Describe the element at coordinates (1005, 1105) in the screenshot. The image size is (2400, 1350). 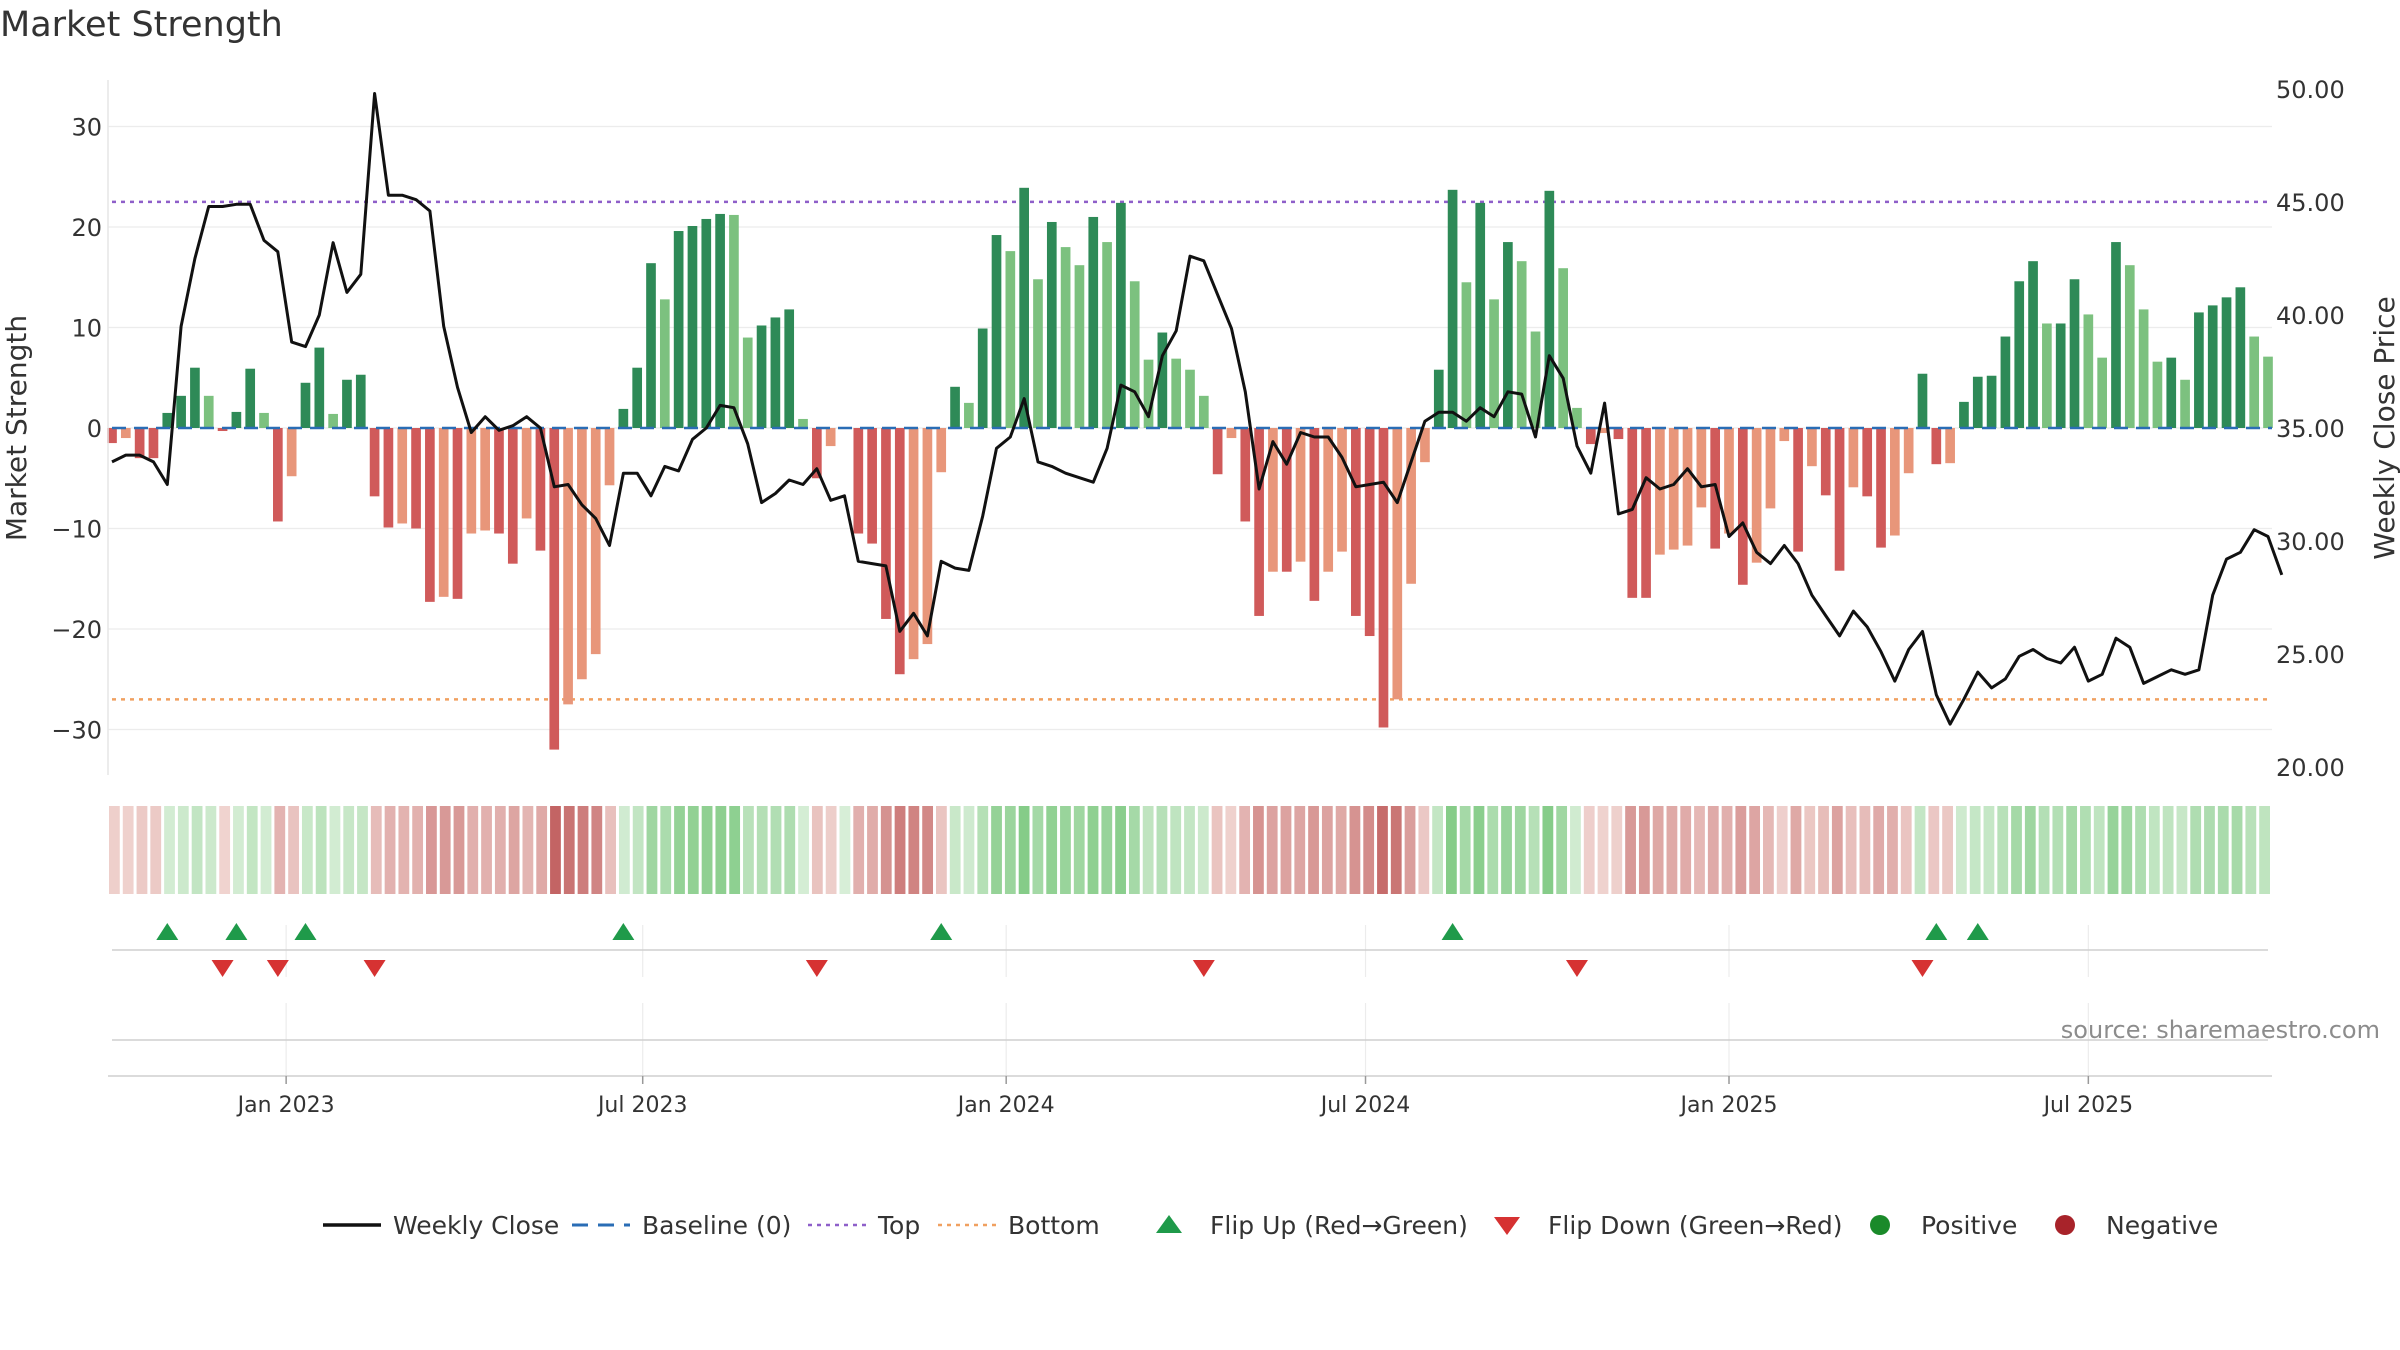
I see `x-tick-label: Jan 2024` at that location.